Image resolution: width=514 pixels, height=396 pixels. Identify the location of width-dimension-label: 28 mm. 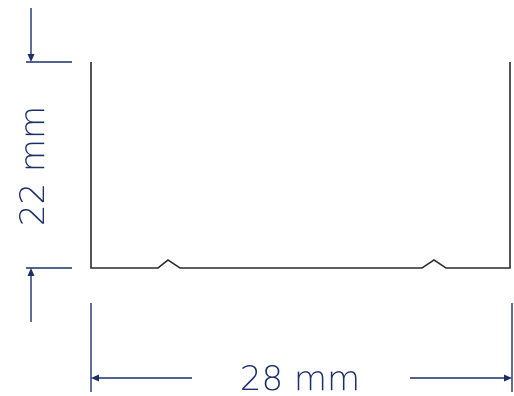
(300, 377).